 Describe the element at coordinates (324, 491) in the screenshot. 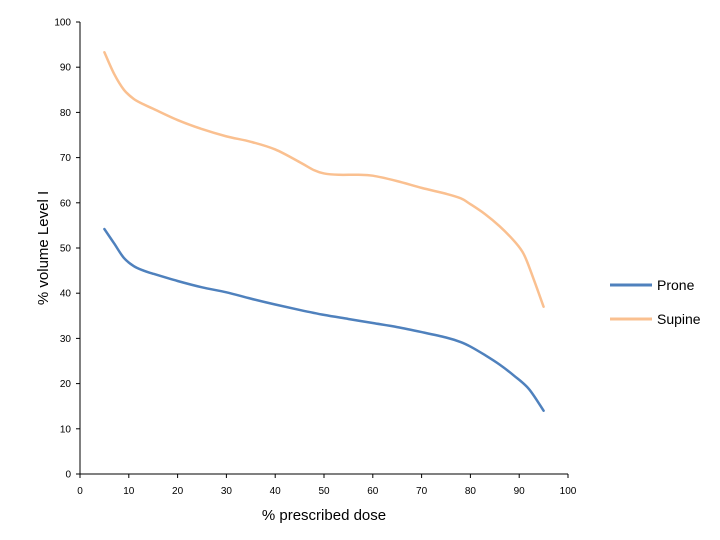

I see `x-tick-label: 50` at that location.